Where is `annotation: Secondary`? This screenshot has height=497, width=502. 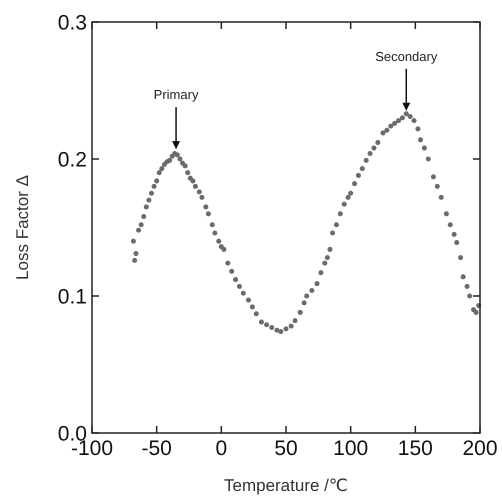
annotation: Secondary is located at coordinates (406, 56).